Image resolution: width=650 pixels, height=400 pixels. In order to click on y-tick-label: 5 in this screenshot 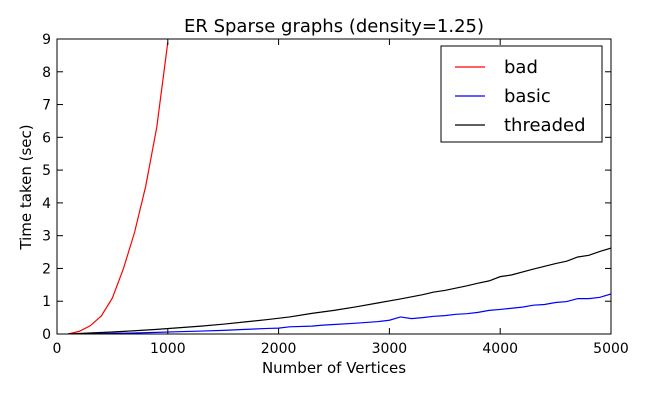, I will do `click(46, 171)`.